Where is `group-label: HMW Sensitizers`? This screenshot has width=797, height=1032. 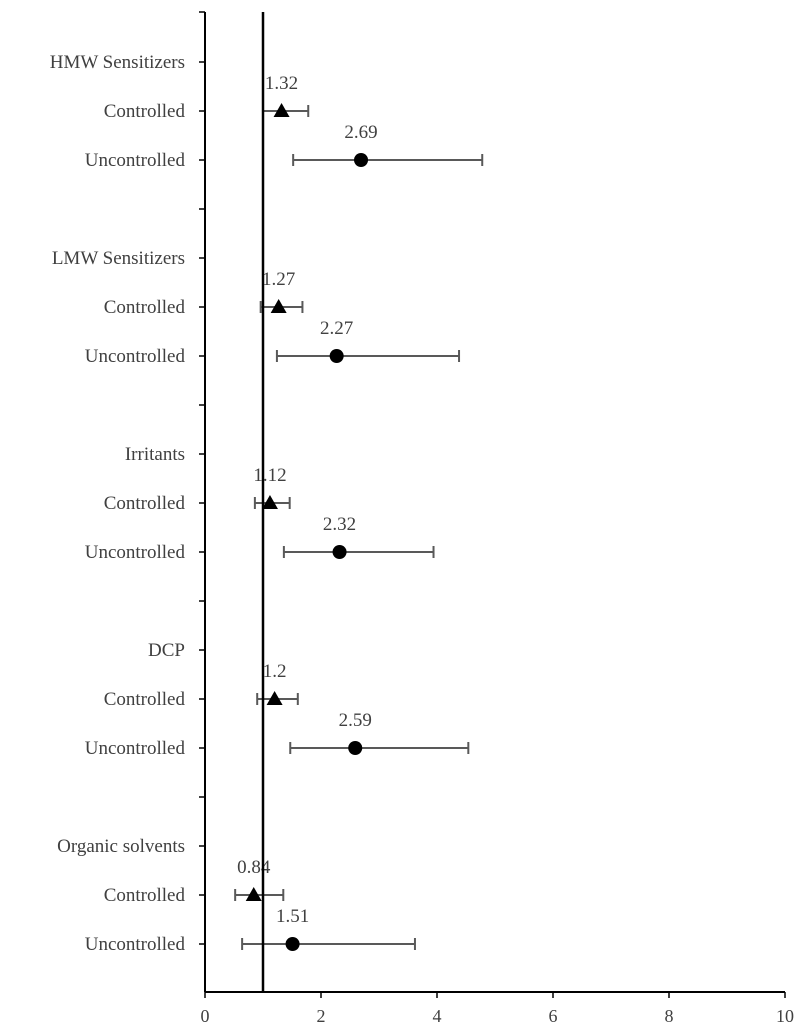
group-label: HMW Sensitizers is located at coordinates (117, 62).